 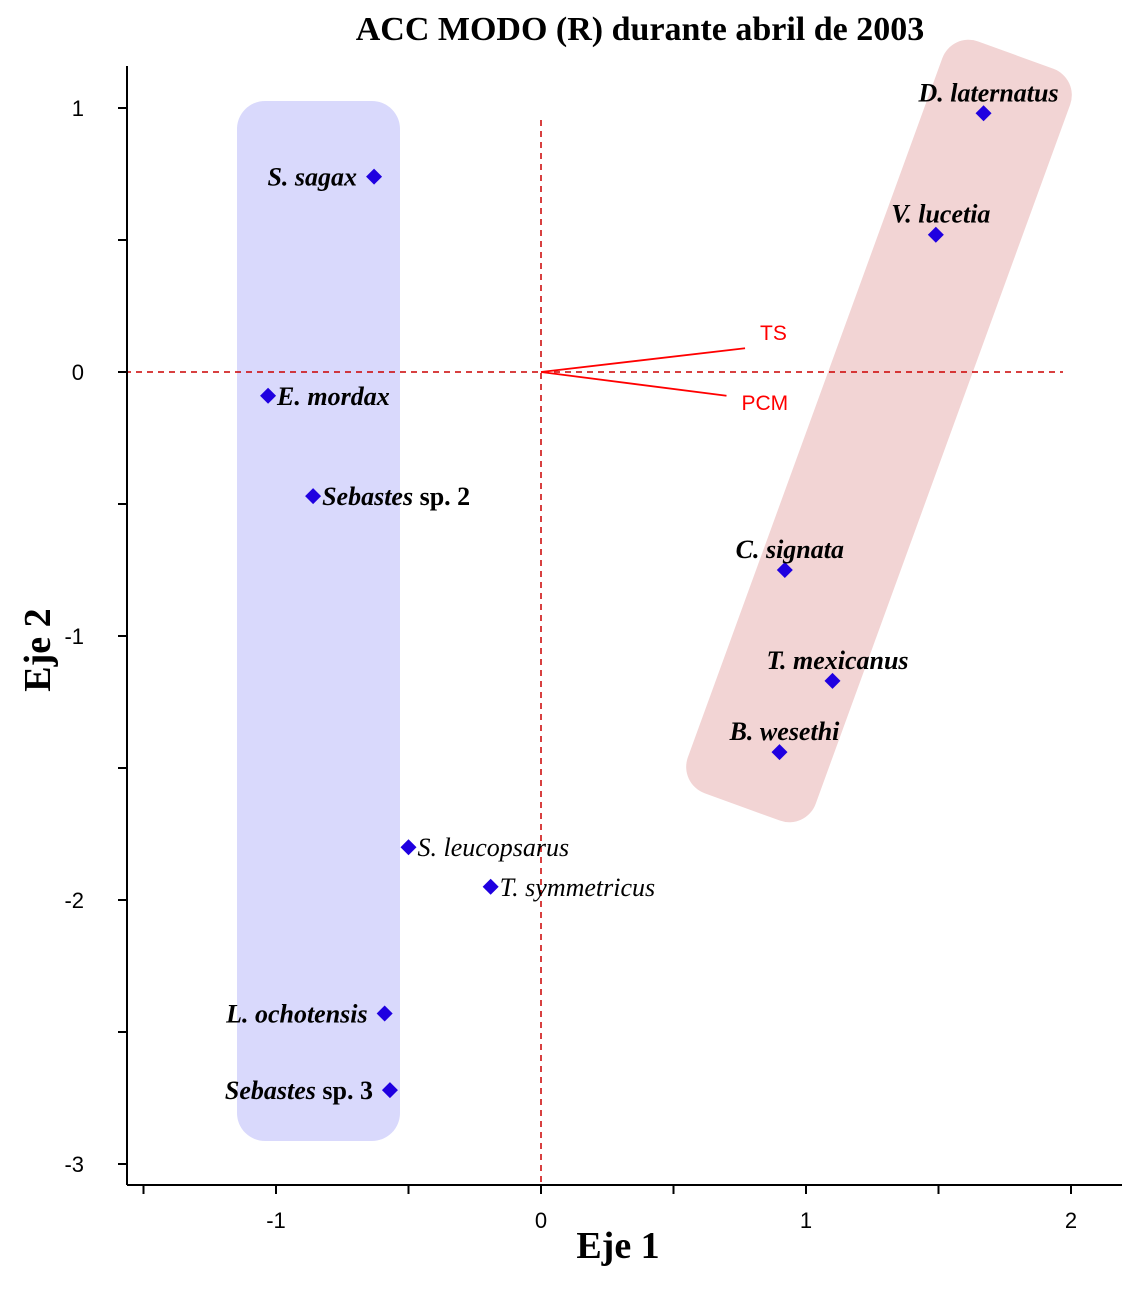 What do you see at coordinates (38, 649) in the screenshot?
I see `y-axis-title: Eje 2` at bounding box center [38, 649].